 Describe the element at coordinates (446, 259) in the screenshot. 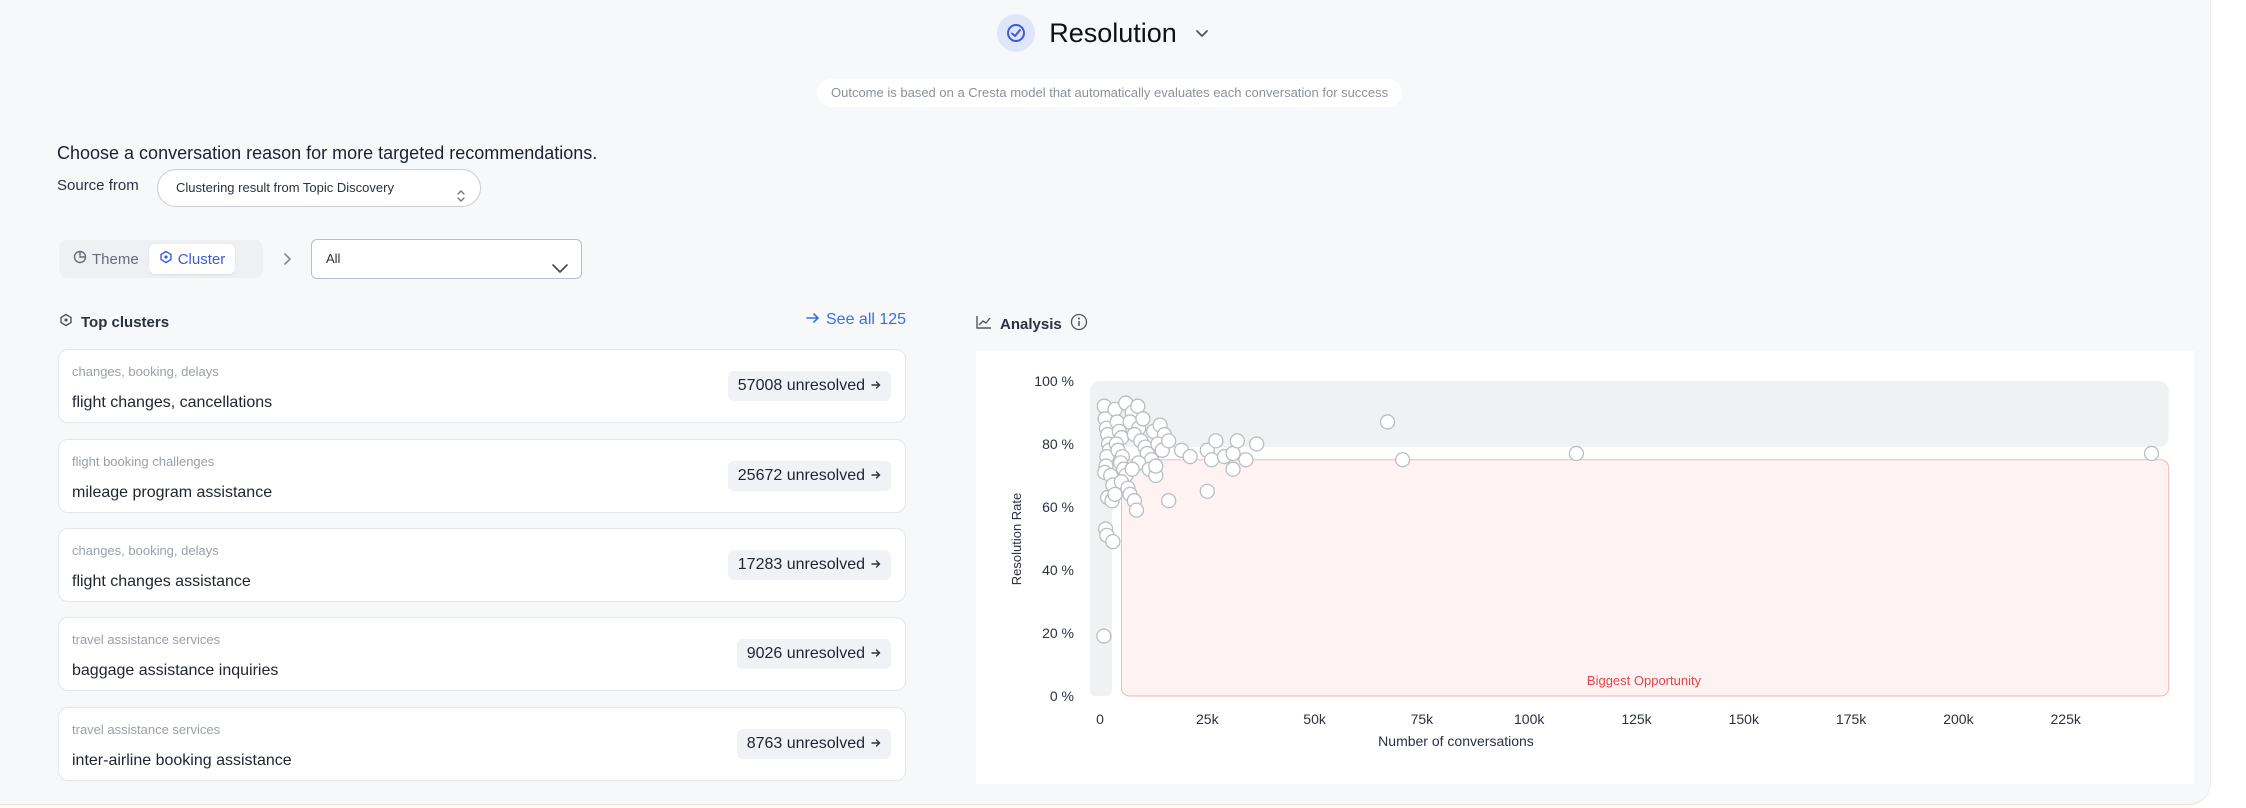

I see `cluster-select: All` at that location.